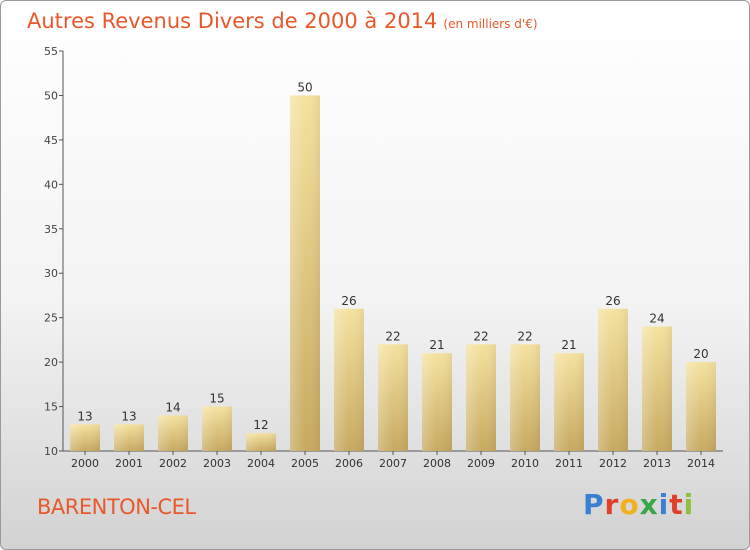 The image size is (750, 550). What do you see at coordinates (260, 425) in the screenshot?
I see `bar-value-label: 12` at bounding box center [260, 425].